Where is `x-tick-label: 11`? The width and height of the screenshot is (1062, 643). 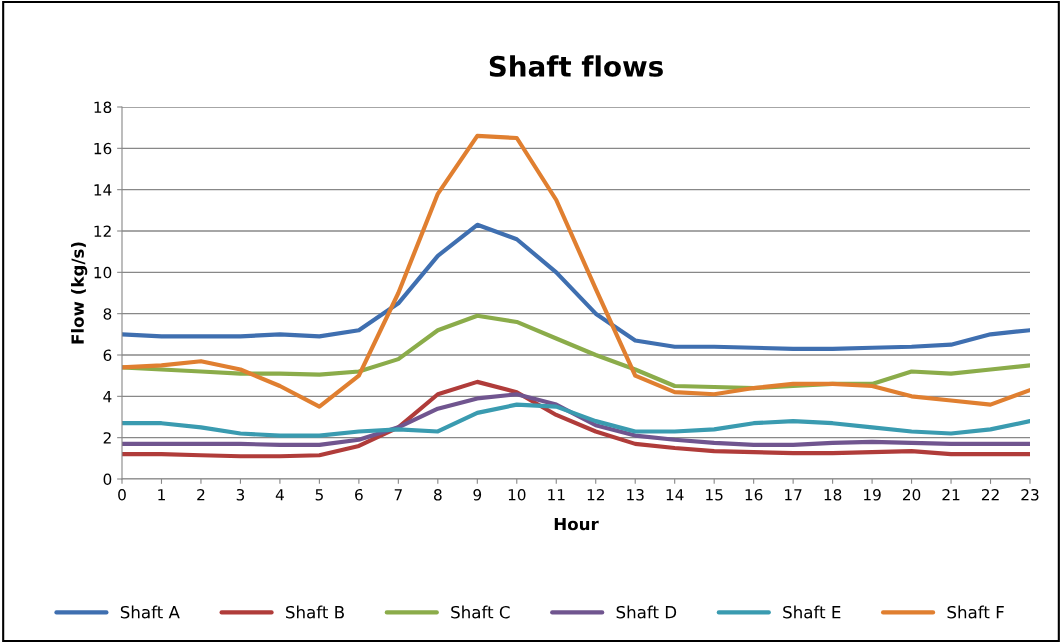 x-tick-label: 11 is located at coordinates (556, 495).